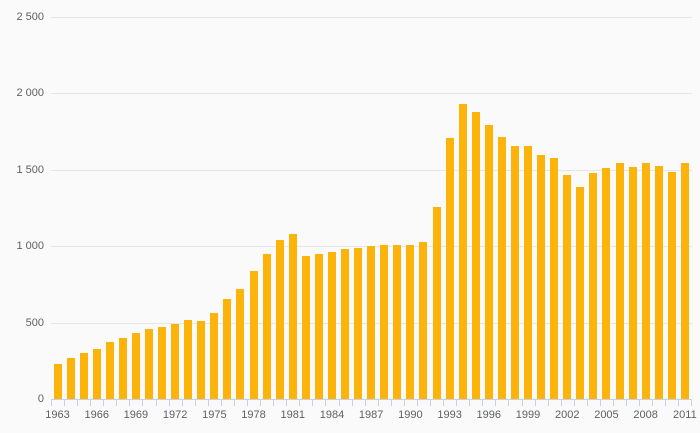 This screenshot has width=700, height=433. I want to click on x-axis-tick-label: 2005, so click(606, 415).